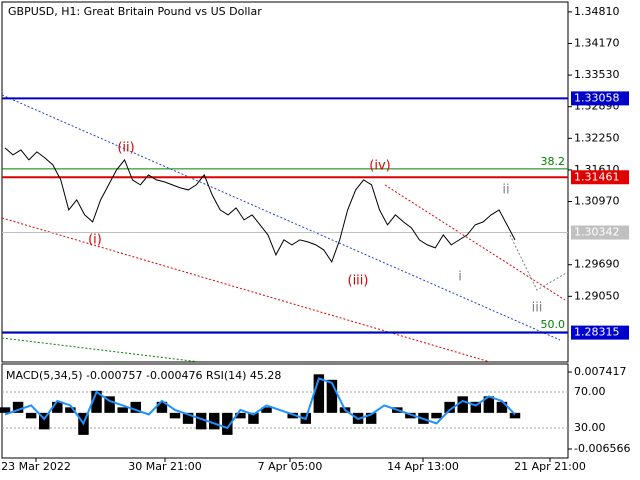 Image resolution: width=640 pixels, height=480 pixels. I want to click on level-label: 1.33058, so click(597, 97).